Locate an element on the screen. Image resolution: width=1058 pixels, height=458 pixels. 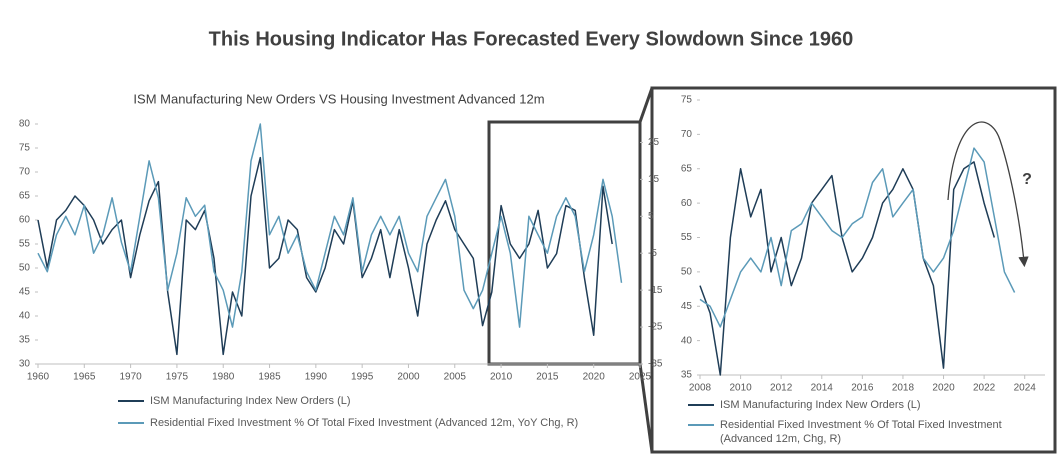
x-tick-label: 2014 is located at coordinates (822, 388).